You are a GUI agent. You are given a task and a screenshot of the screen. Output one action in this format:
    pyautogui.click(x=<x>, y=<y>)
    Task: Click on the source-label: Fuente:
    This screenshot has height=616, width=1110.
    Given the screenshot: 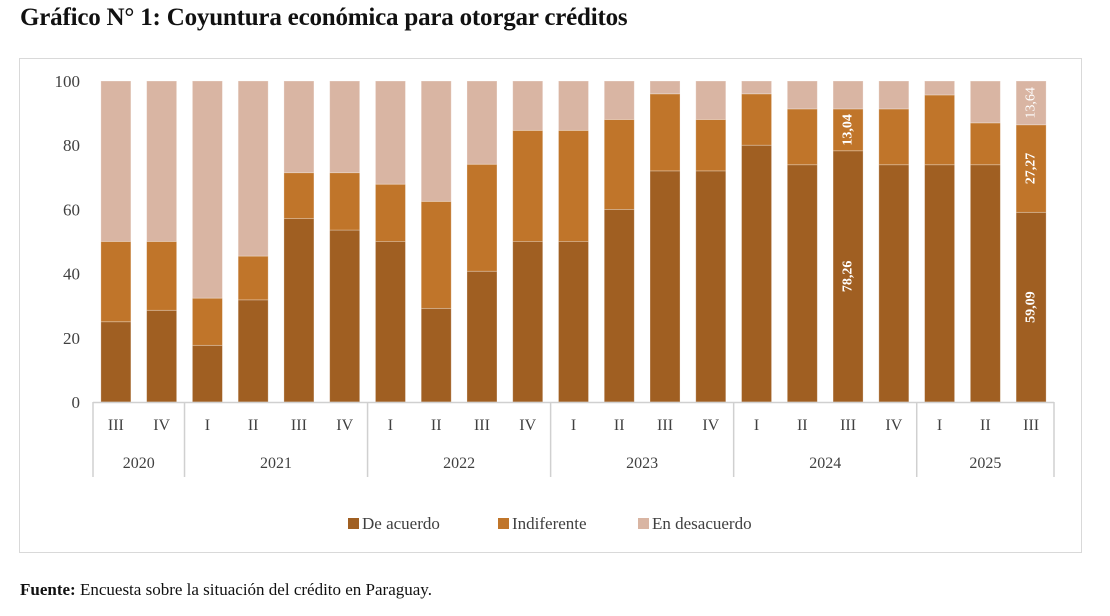 What is the action you would take?
    pyautogui.click(x=48, y=589)
    